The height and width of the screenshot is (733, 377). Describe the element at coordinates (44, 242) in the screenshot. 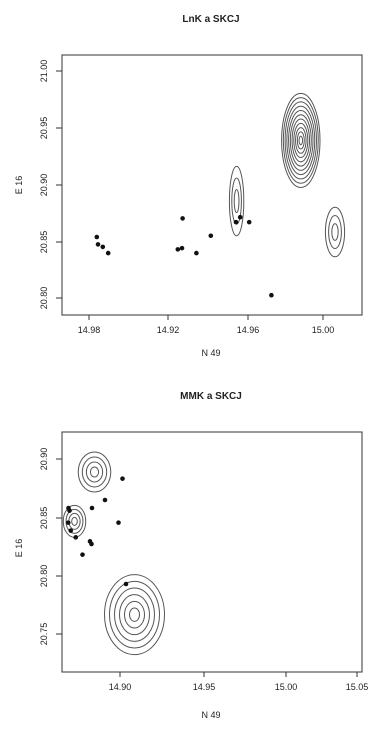

I see `y-tick-label-1-3: 20.85` at that location.